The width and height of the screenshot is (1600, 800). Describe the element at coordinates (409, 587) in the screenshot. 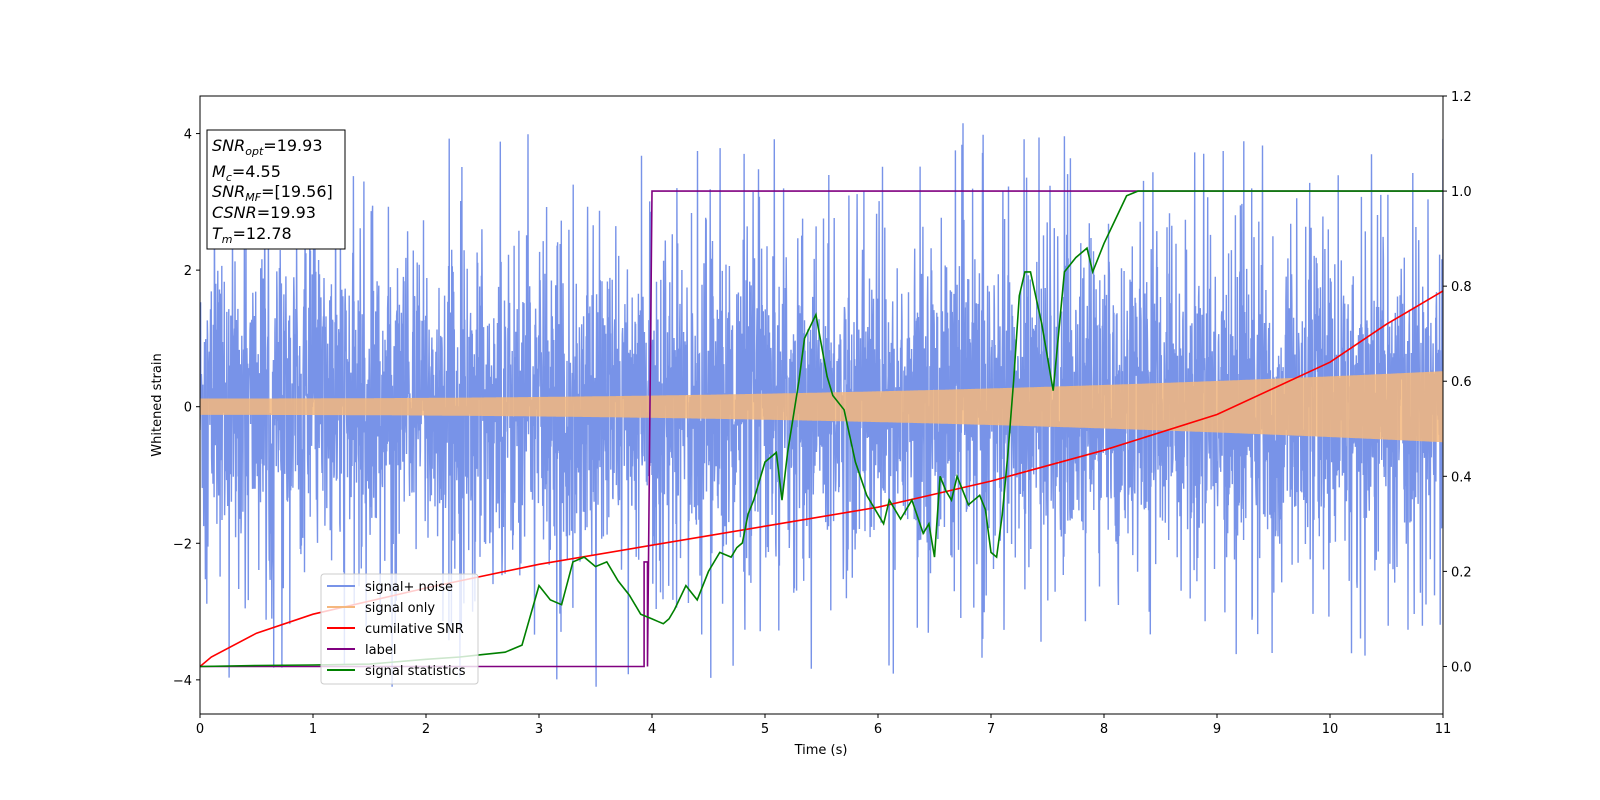

I see `legend-label: signal+ noise` at that location.